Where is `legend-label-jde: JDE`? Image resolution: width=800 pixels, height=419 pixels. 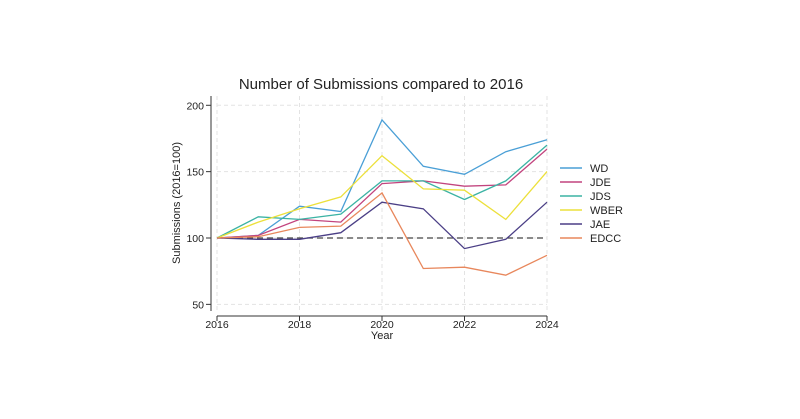
legend-label-jde: JDE is located at coordinates (600, 183).